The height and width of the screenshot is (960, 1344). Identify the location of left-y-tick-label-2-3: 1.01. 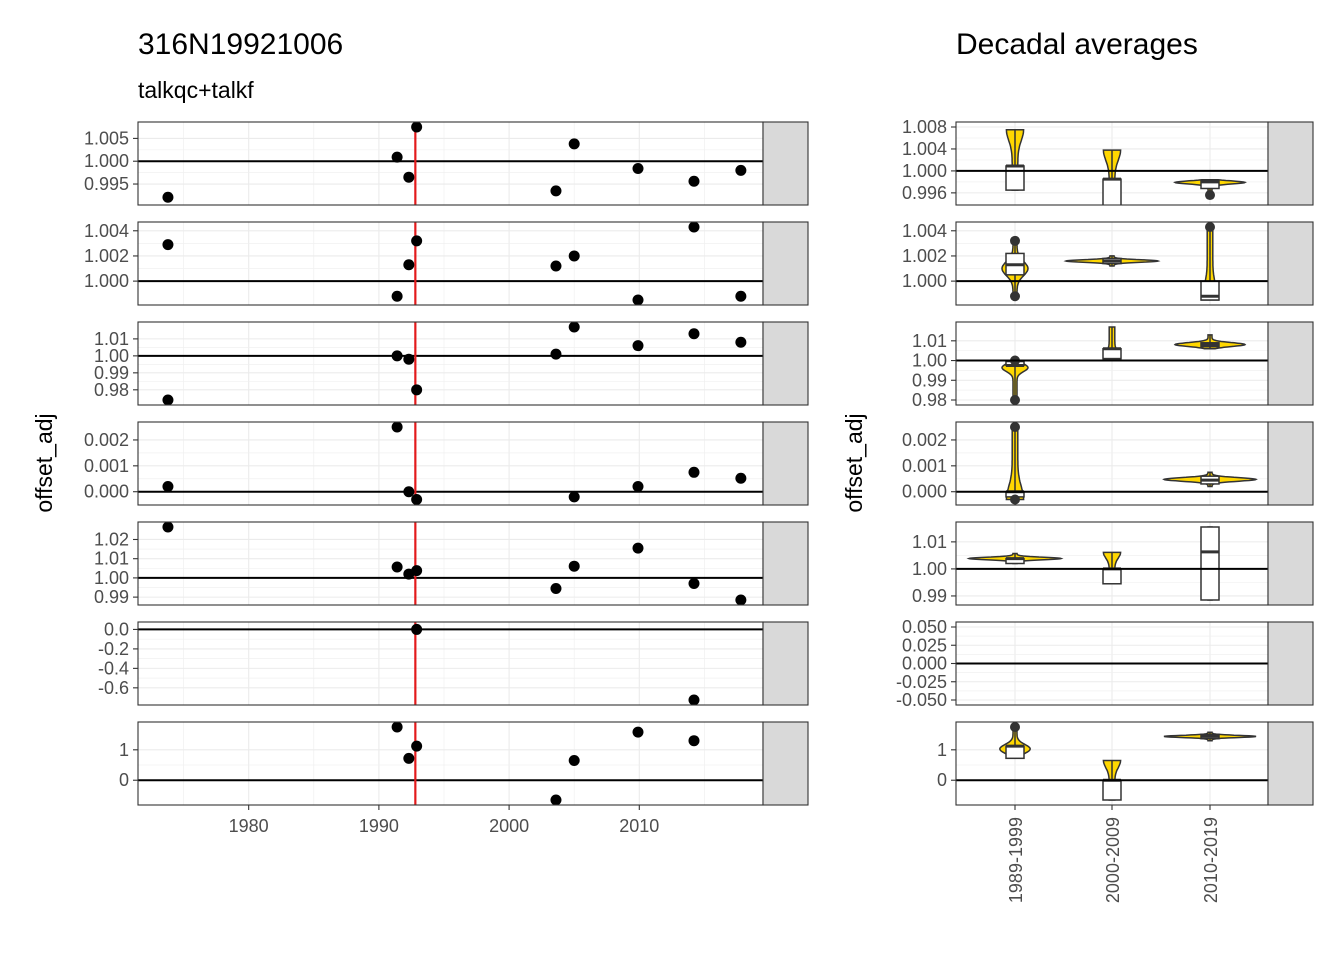
(111, 339).